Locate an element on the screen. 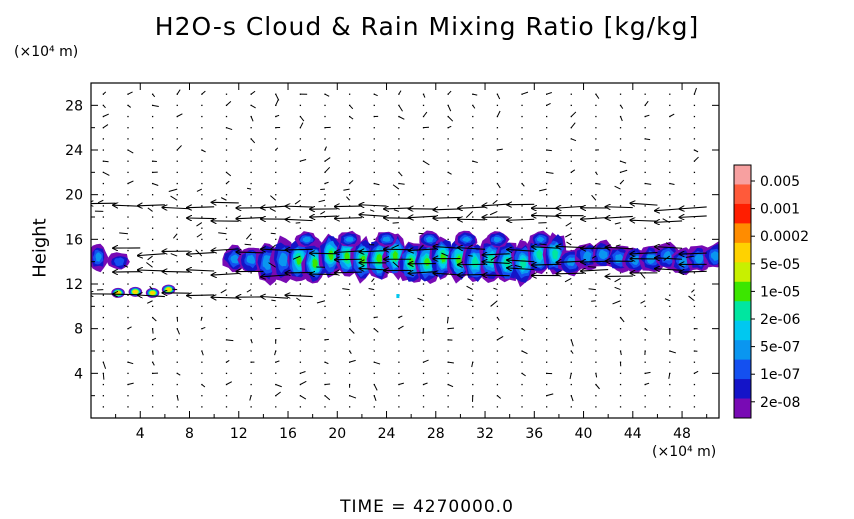  colorbar-label: 5e-05 is located at coordinates (780, 265).